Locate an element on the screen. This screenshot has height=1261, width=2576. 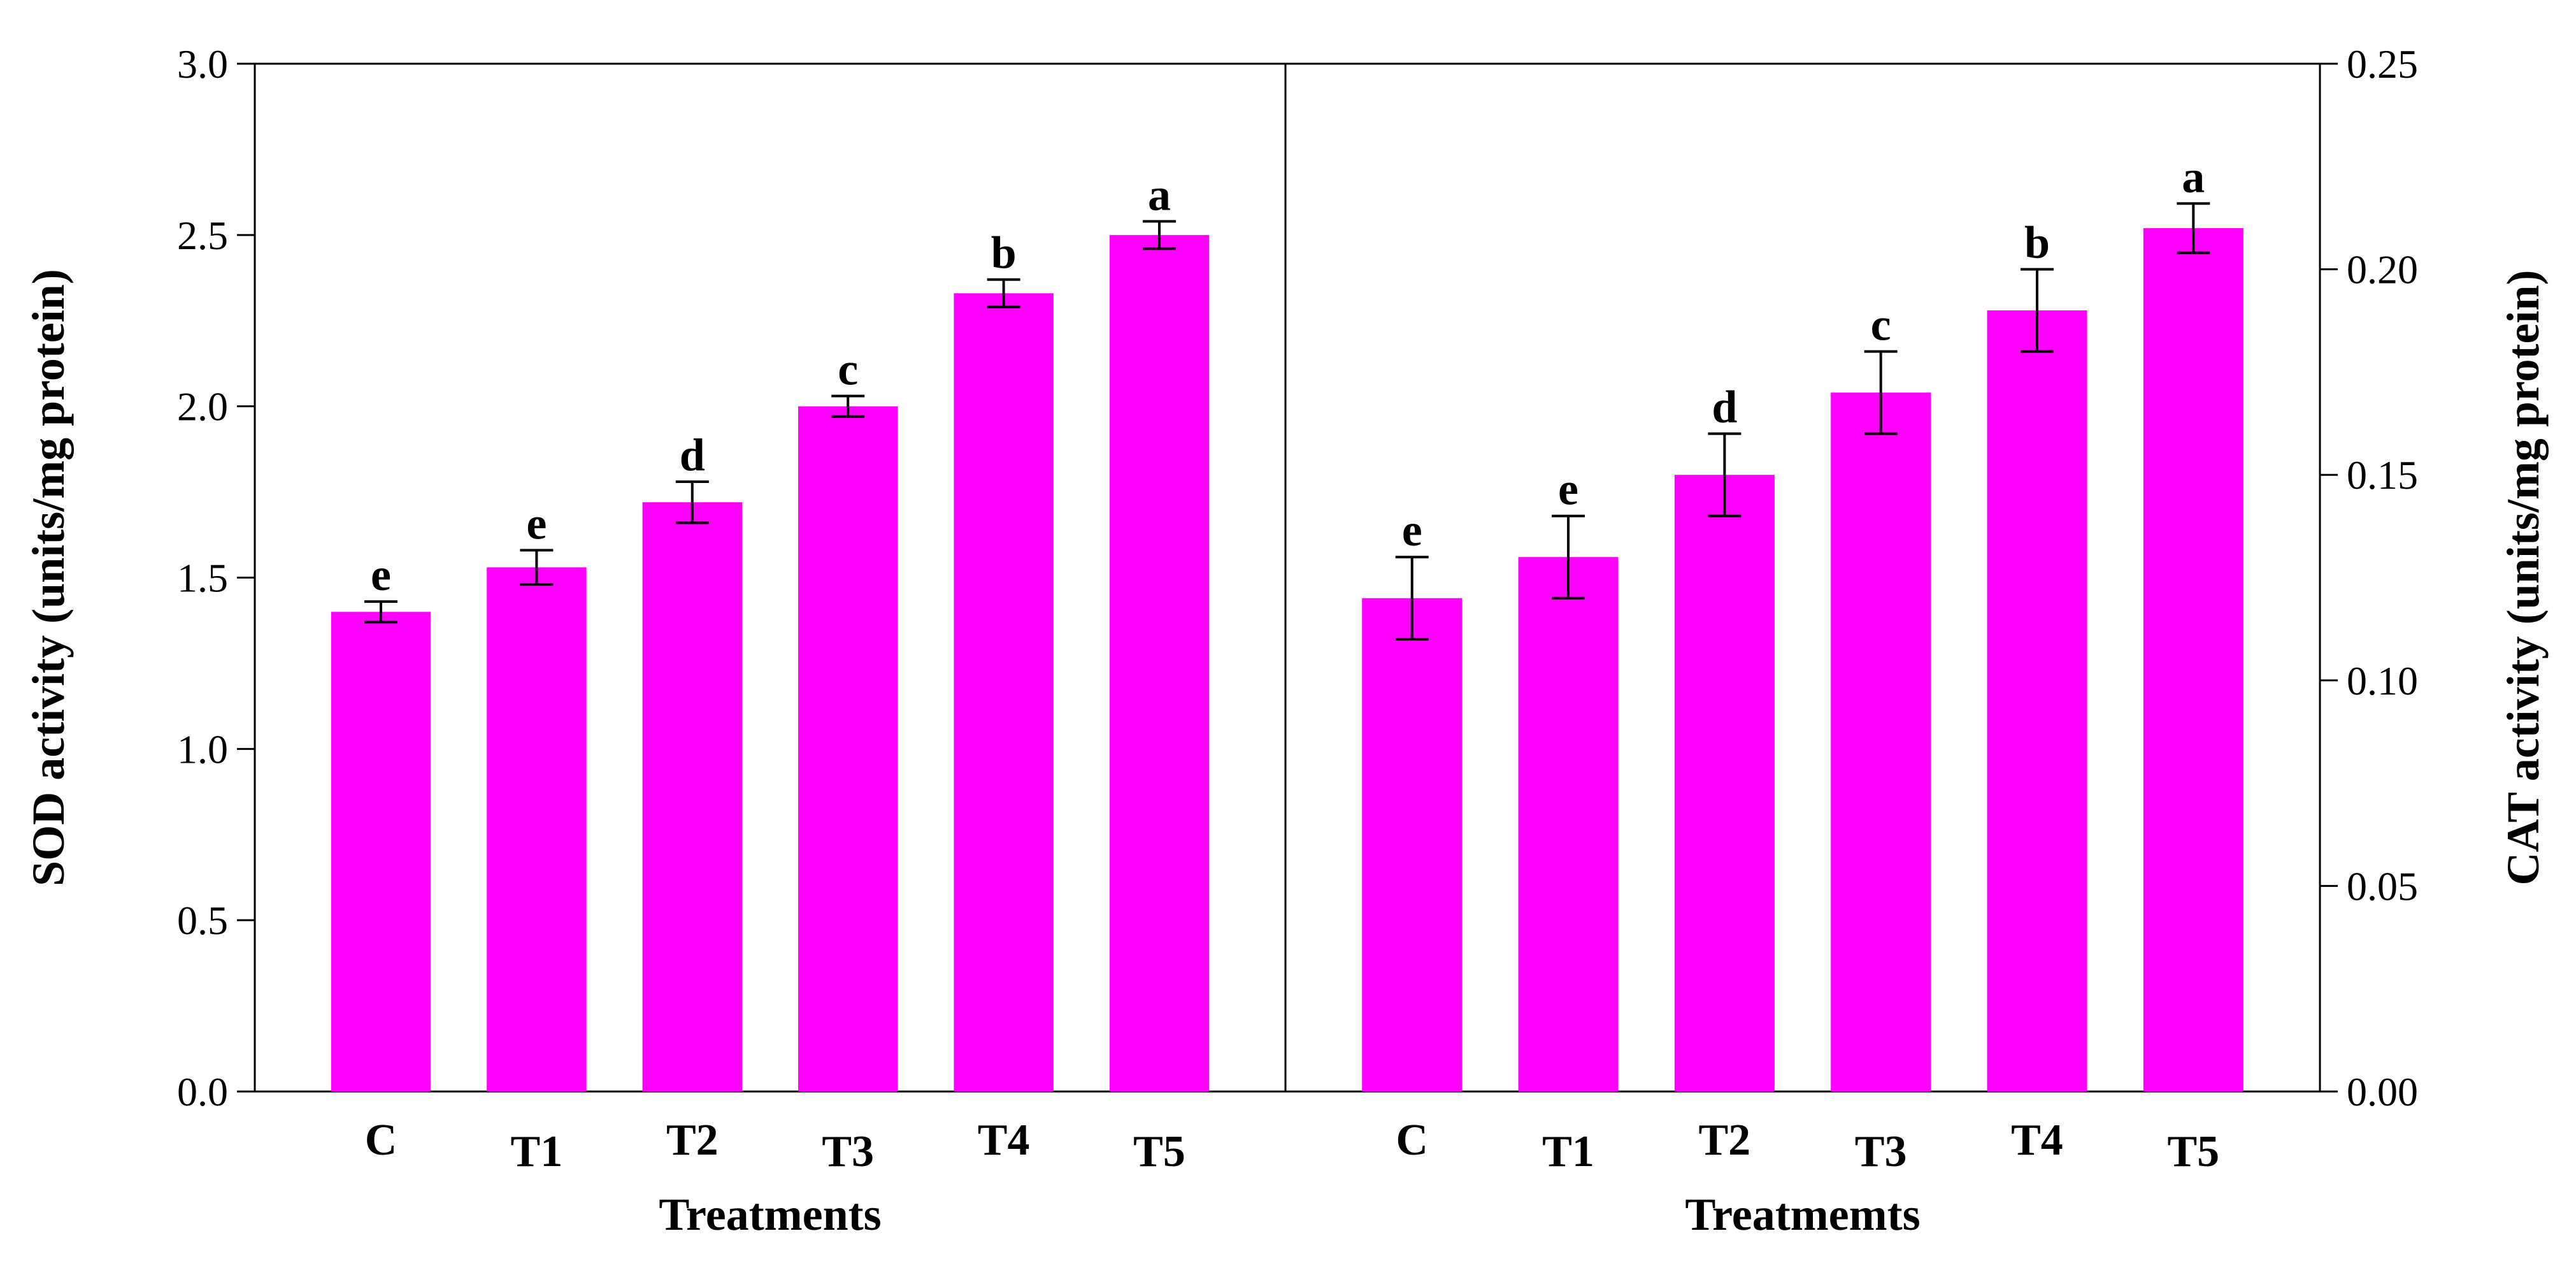
y-tick-label: 3.0 is located at coordinates (203, 64).